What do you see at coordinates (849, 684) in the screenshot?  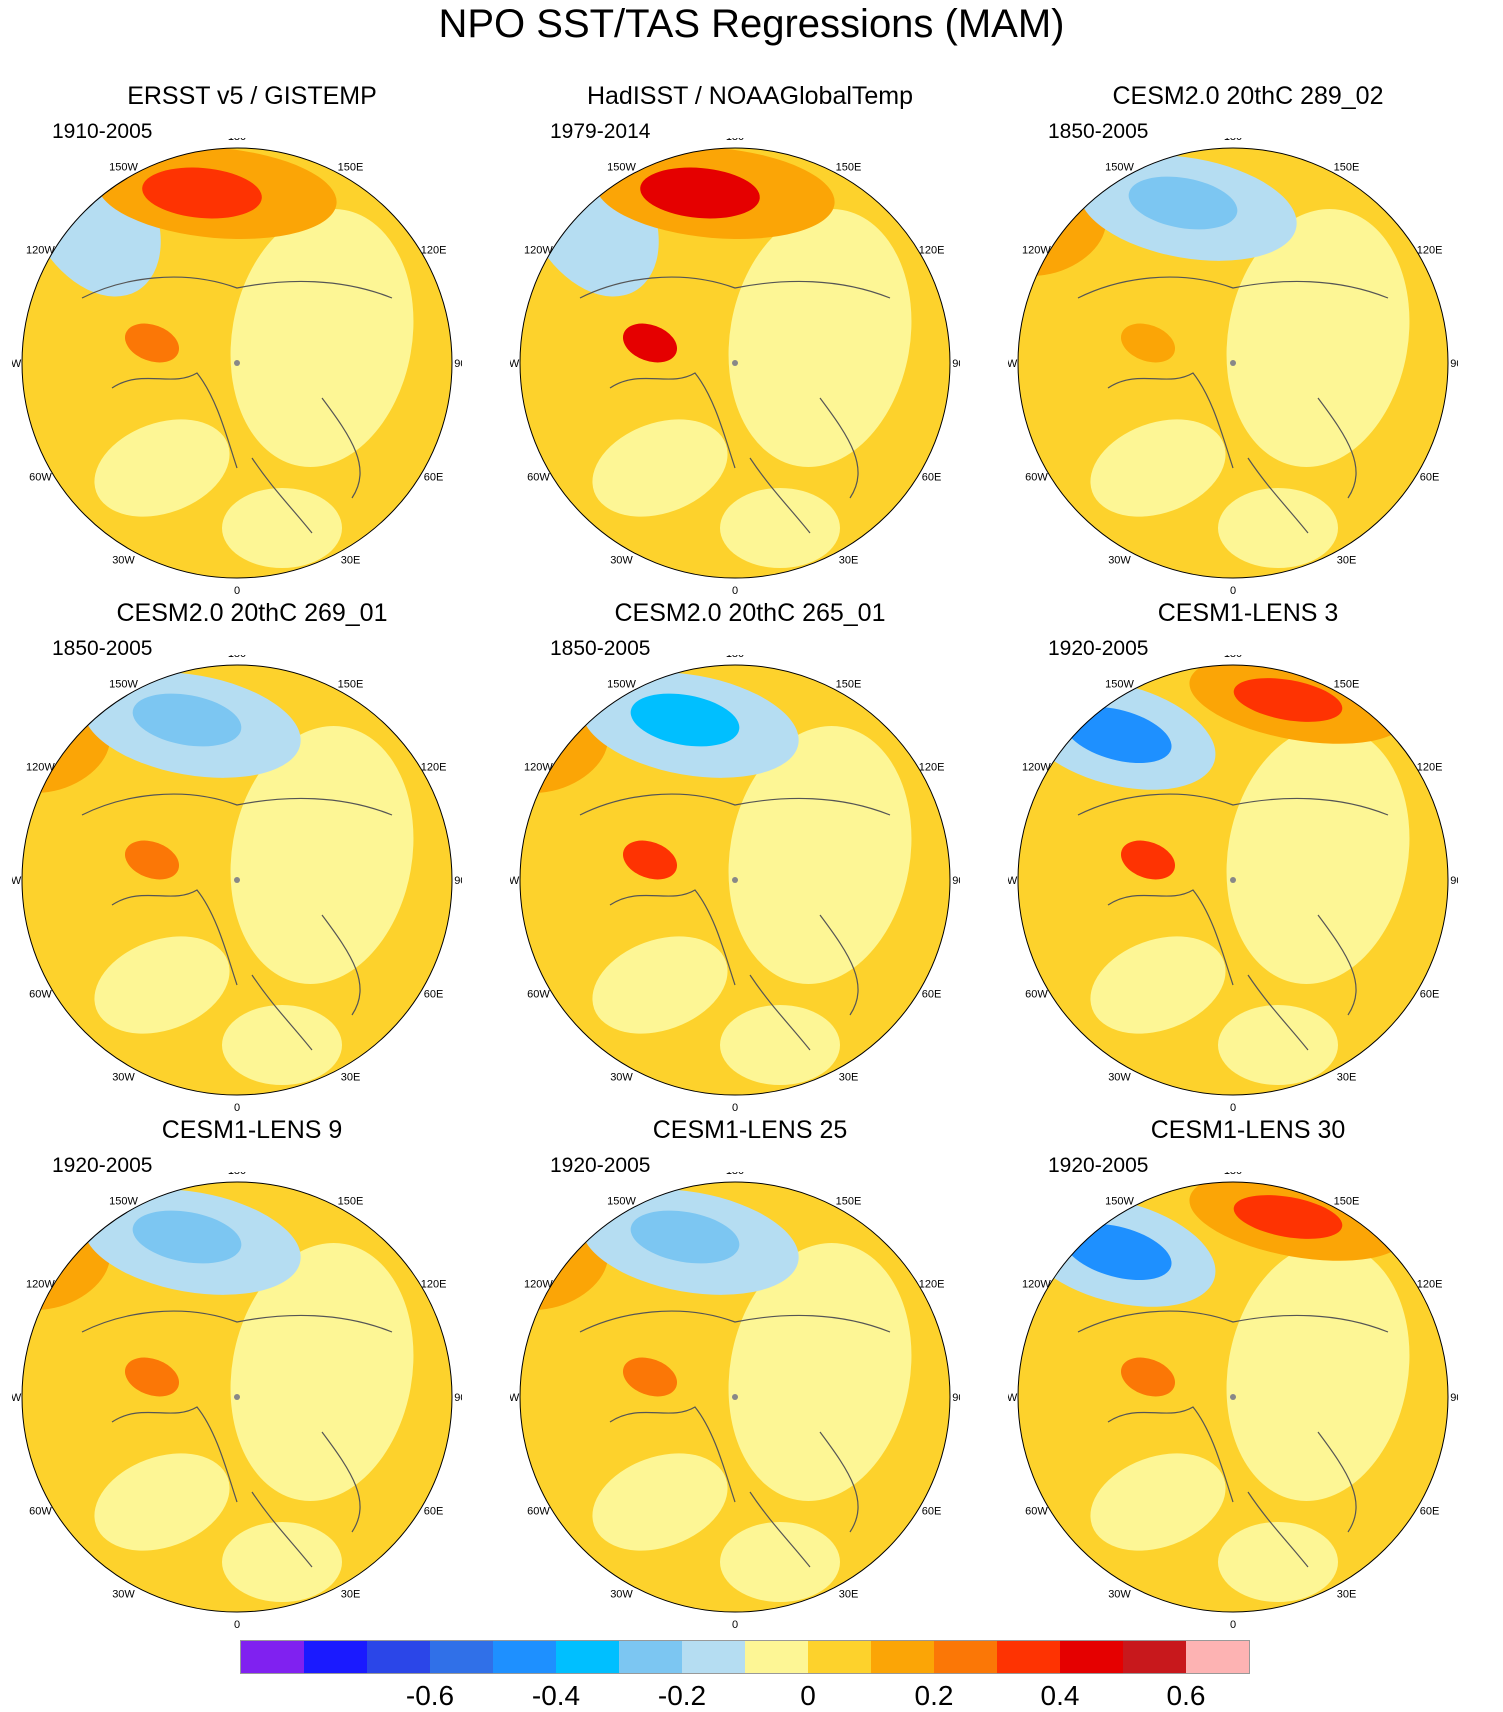 I see `longitude-label: 150E` at bounding box center [849, 684].